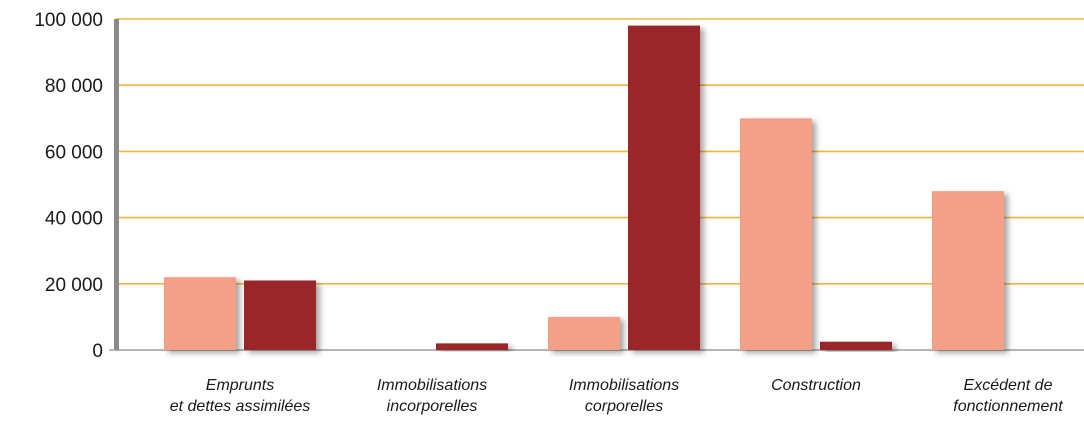 This screenshot has height=426, width=1084. What do you see at coordinates (432, 406) in the screenshot?
I see `x-category-label-line: incorporelles` at bounding box center [432, 406].